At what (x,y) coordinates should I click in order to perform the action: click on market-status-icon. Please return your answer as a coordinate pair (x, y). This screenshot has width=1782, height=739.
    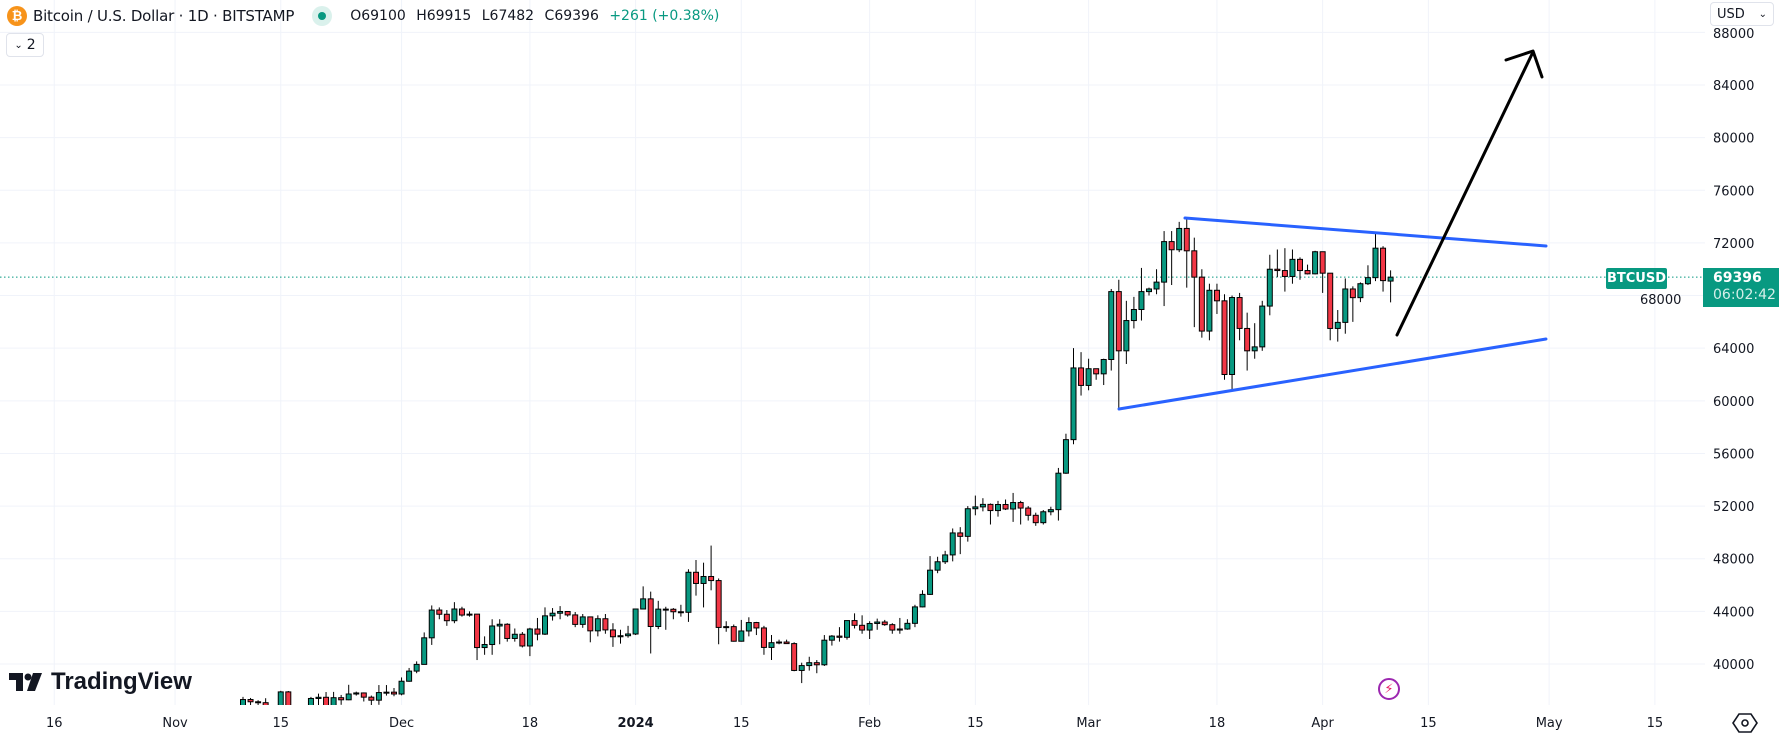
    Looking at the image, I should click on (322, 16).